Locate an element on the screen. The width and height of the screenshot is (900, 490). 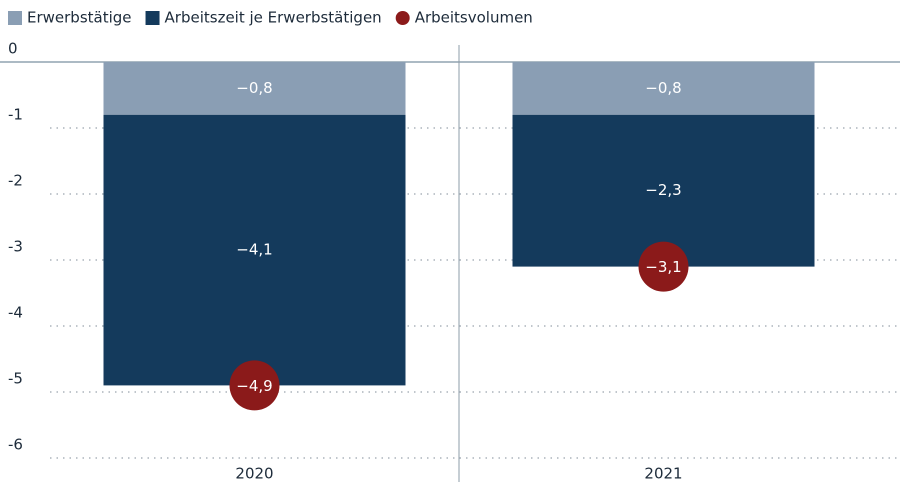
y-tick-label: 0 is located at coordinates (13, 49).